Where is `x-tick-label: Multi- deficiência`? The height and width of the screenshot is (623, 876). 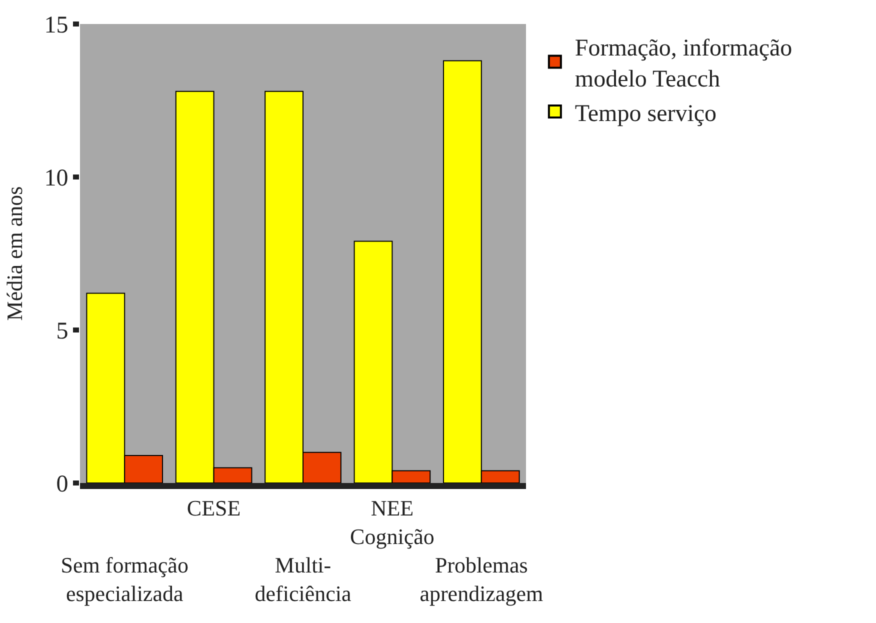 x-tick-label: Multi- deficiência is located at coordinates (303, 579).